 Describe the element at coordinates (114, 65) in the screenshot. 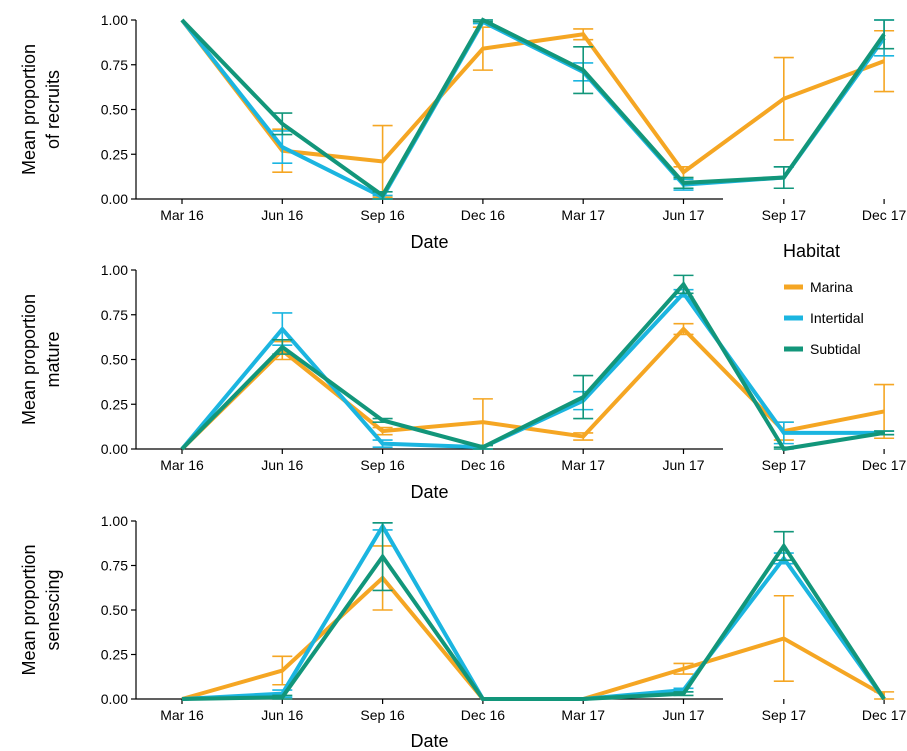

I see `panel1-y-tick-label-3: 0.75` at that location.